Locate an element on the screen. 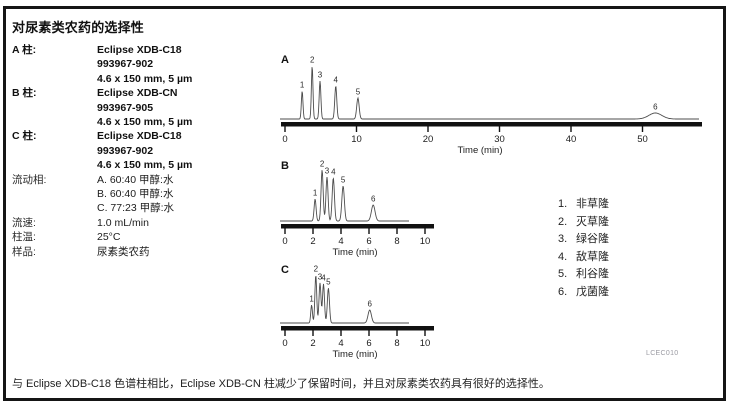  panel-label: A is located at coordinates (285, 60).